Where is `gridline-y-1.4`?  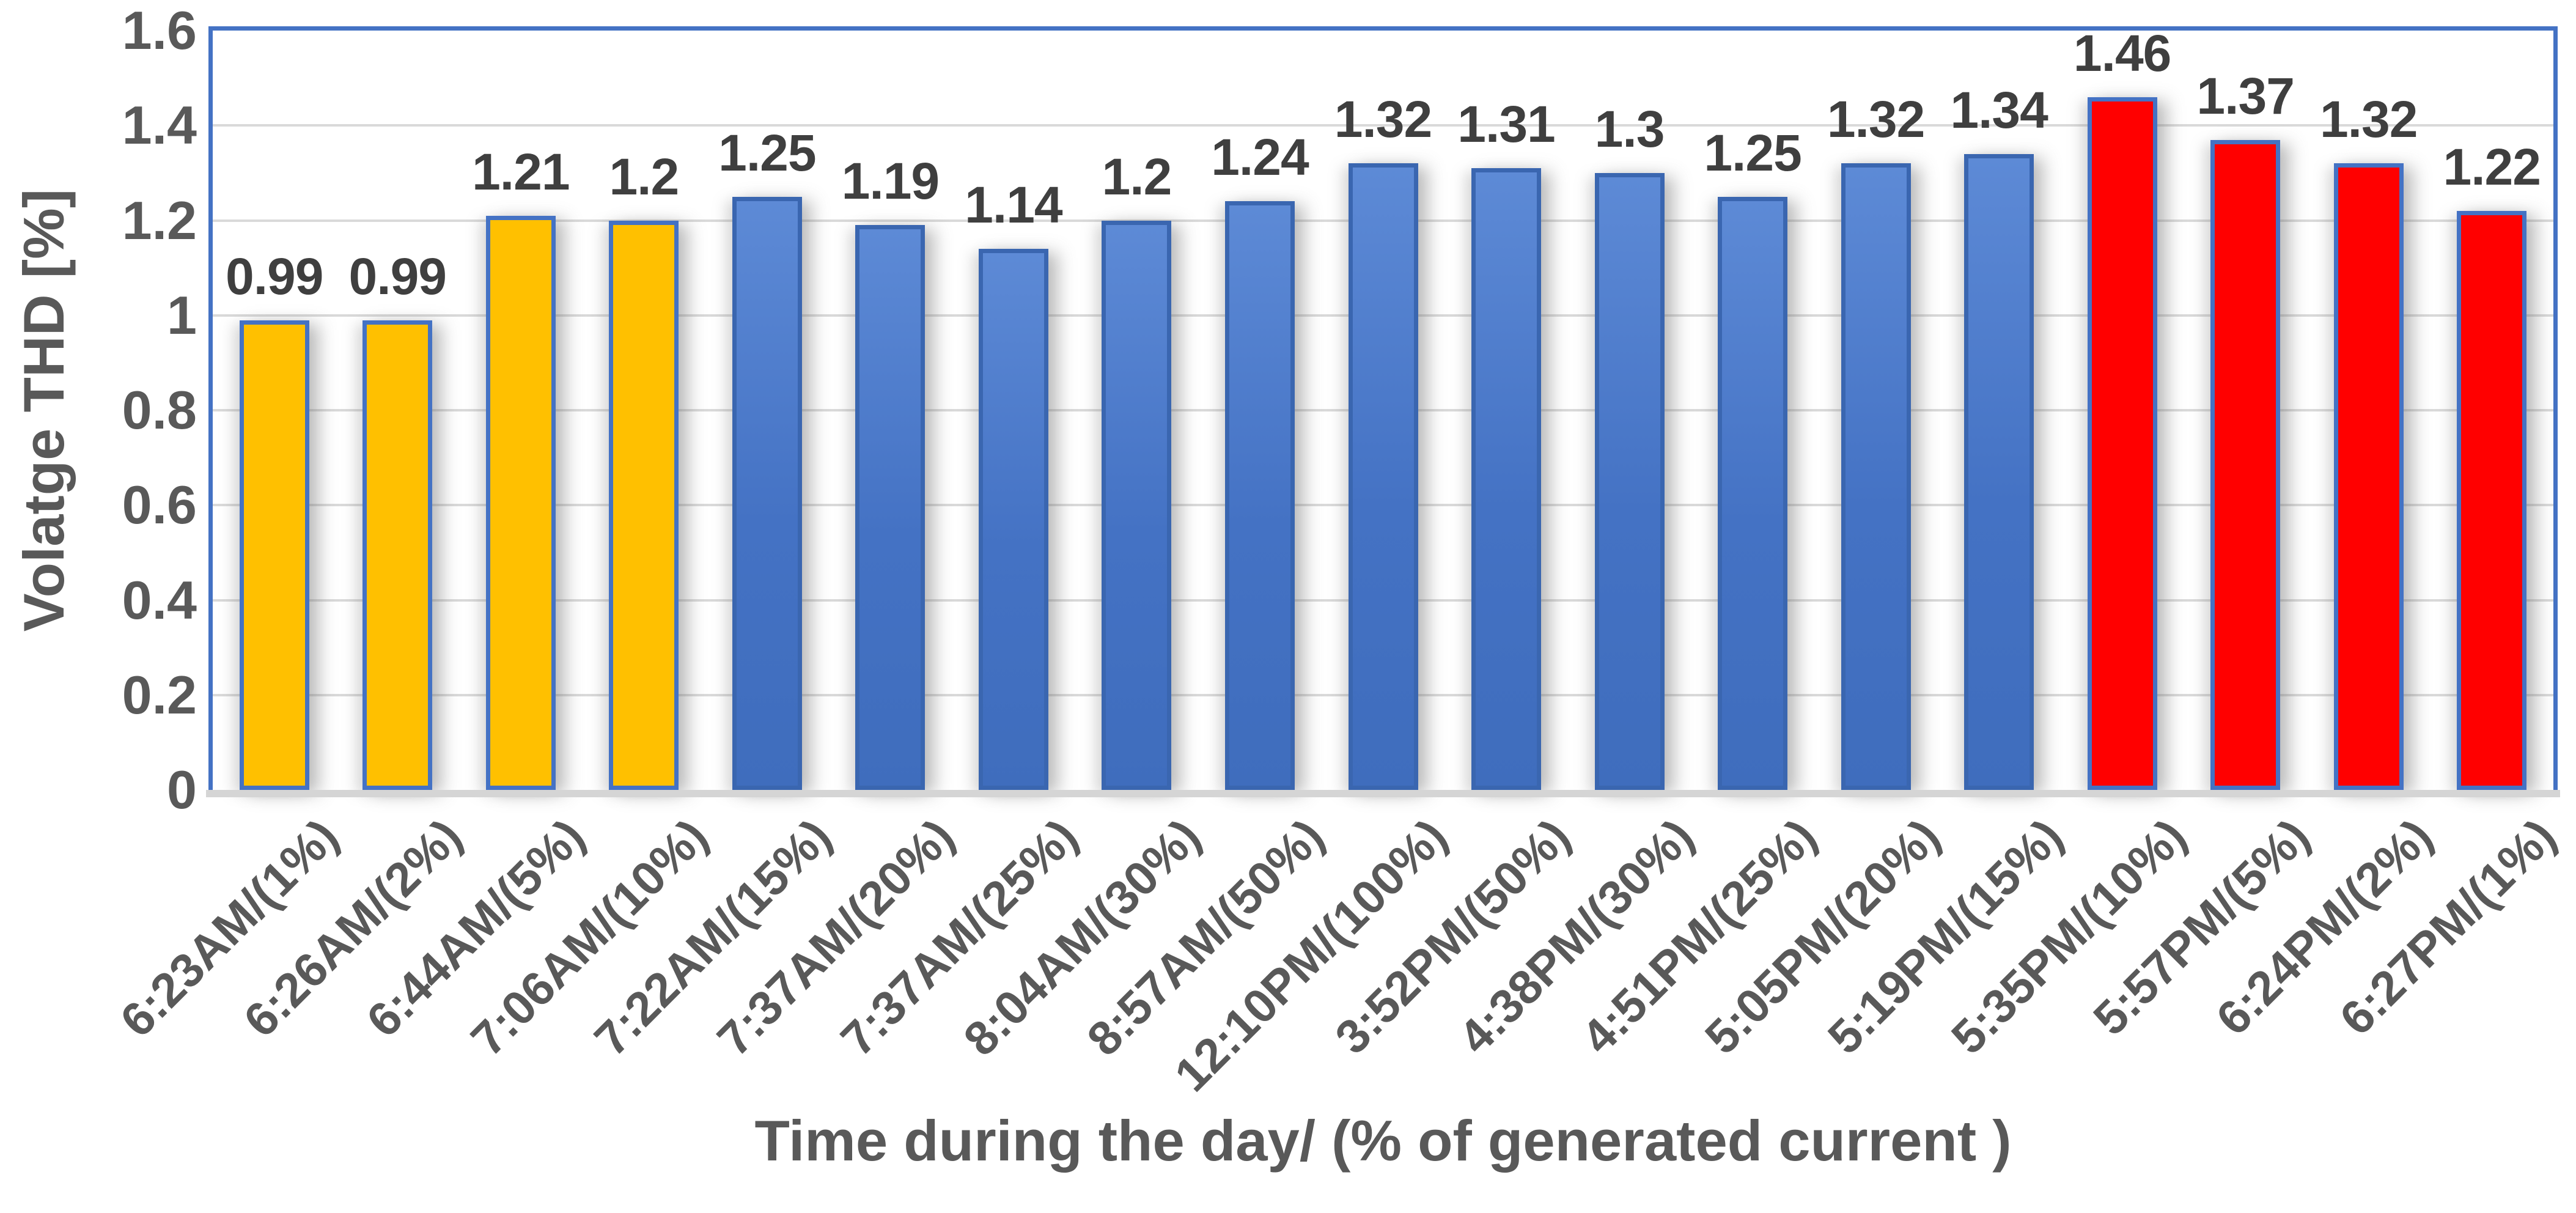 gridline-y-1.4 is located at coordinates (1383, 126).